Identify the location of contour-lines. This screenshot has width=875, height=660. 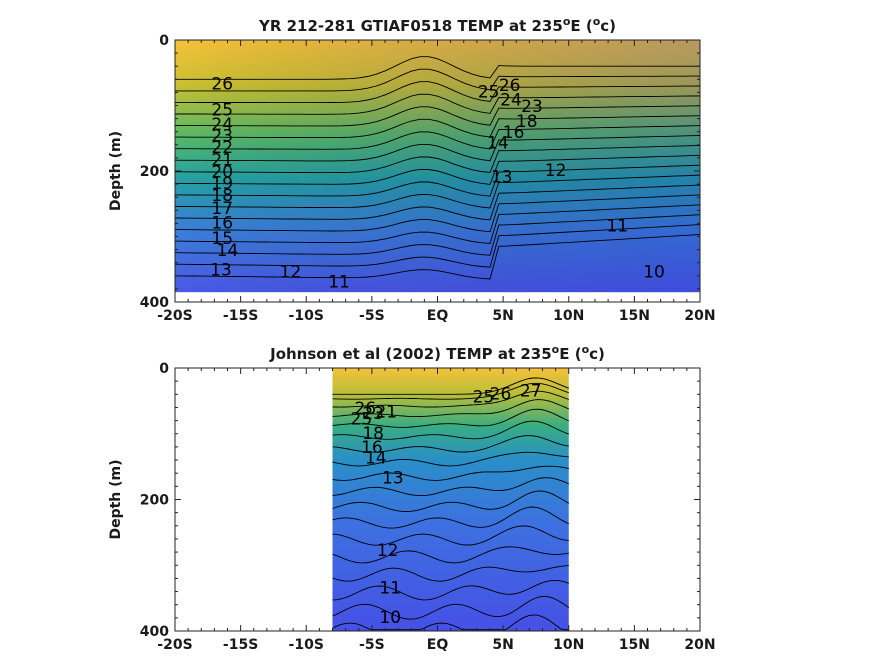
(451, 504).